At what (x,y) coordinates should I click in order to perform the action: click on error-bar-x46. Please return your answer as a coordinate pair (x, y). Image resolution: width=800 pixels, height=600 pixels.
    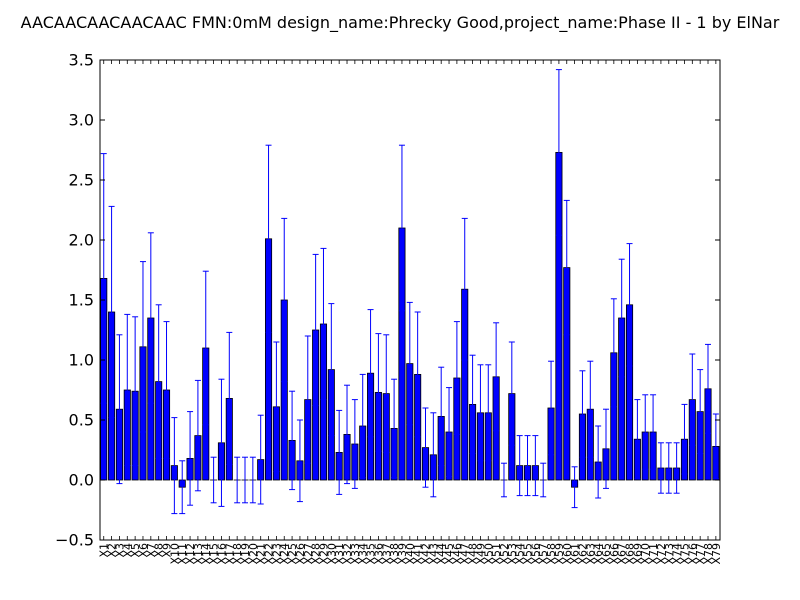
    Looking at the image, I should click on (456, 378).